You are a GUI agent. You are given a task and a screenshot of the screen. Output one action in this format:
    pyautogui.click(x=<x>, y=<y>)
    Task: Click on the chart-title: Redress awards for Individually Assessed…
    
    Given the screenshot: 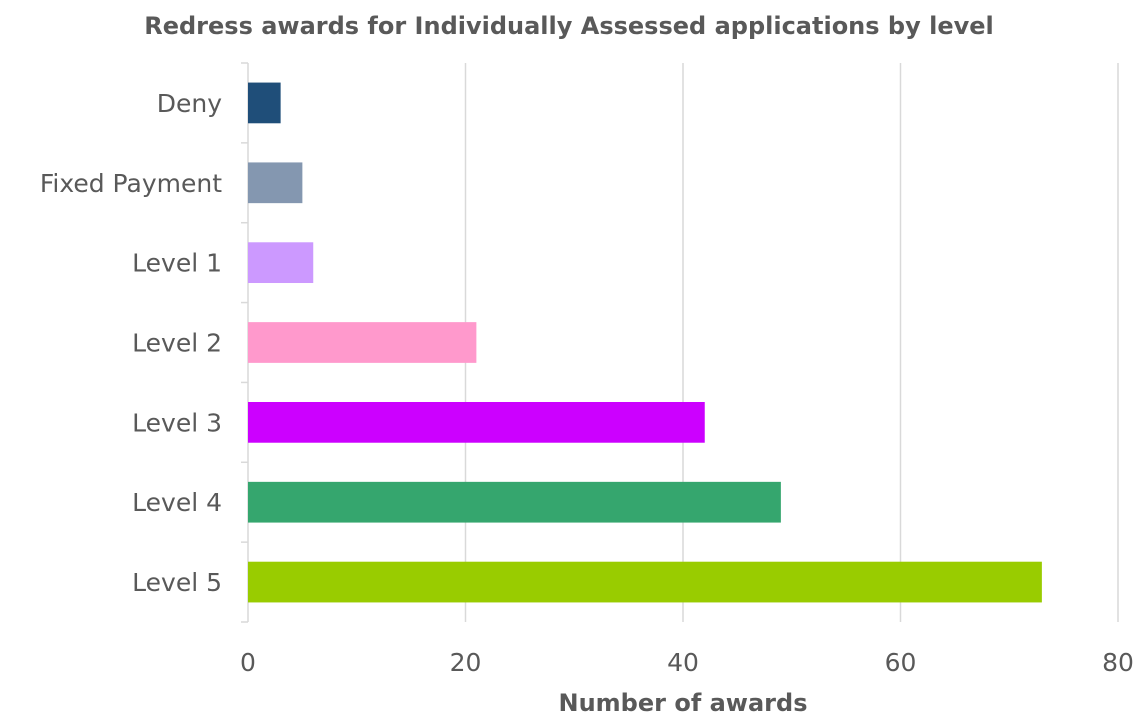 What is the action you would take?
    pyautogui.click(x=569, y=26)
    